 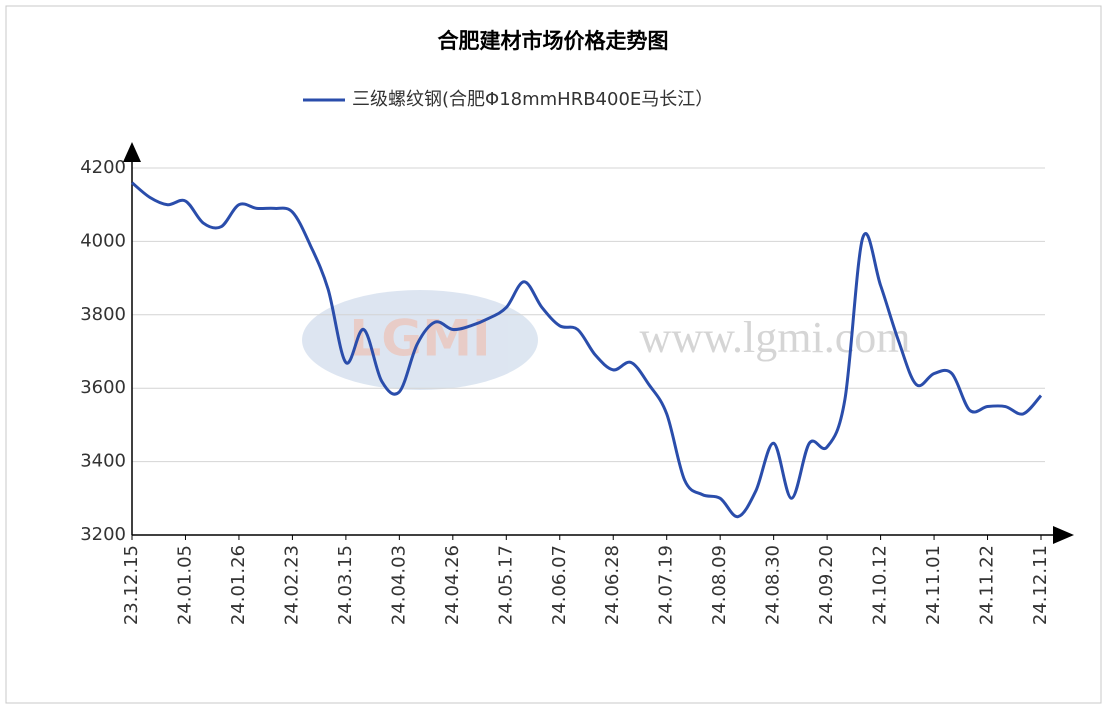 I want to click on x-tick-label: 24.04.26, so click(x=452, y=585).